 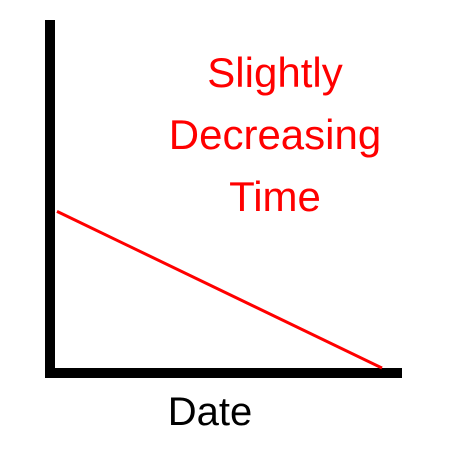 I want to click on chart-title-line-1: Slightly, so click(x=275, y=72).